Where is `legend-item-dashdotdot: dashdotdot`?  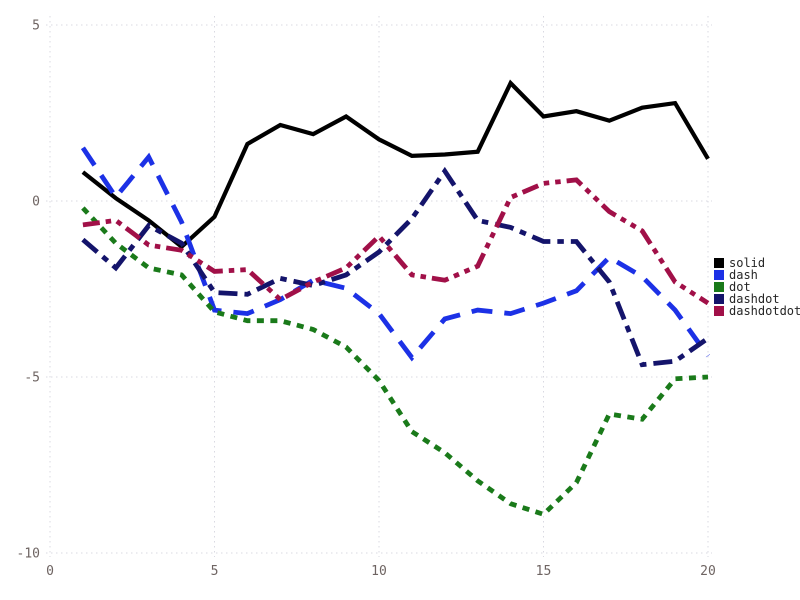 legend-item-dashdotdot: dashdotdot is located at coordinates (757, 311).